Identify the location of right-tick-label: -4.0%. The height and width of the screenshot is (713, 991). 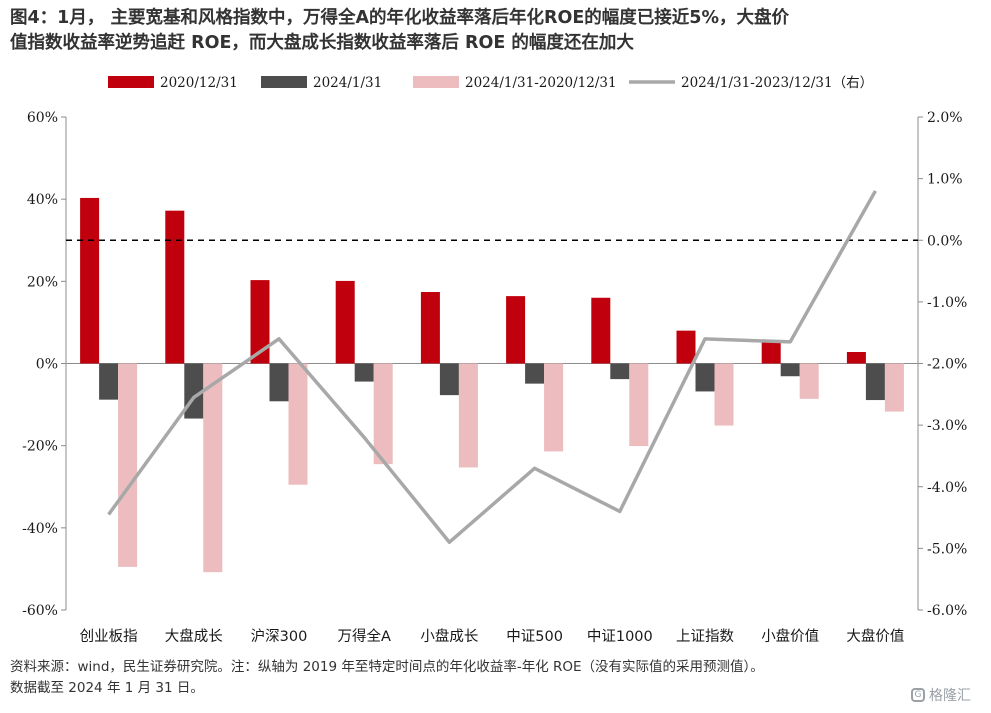
(947, 488).